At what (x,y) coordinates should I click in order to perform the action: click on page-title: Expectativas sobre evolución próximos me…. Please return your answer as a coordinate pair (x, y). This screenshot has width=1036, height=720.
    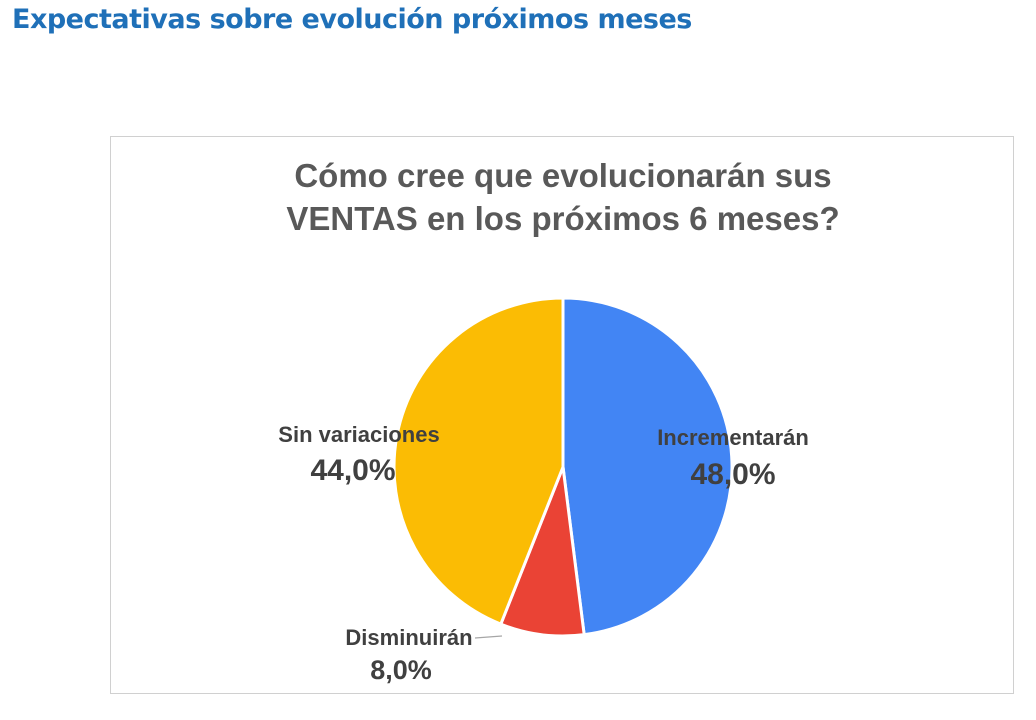
    Looking at the image, I should click on (352, 19).